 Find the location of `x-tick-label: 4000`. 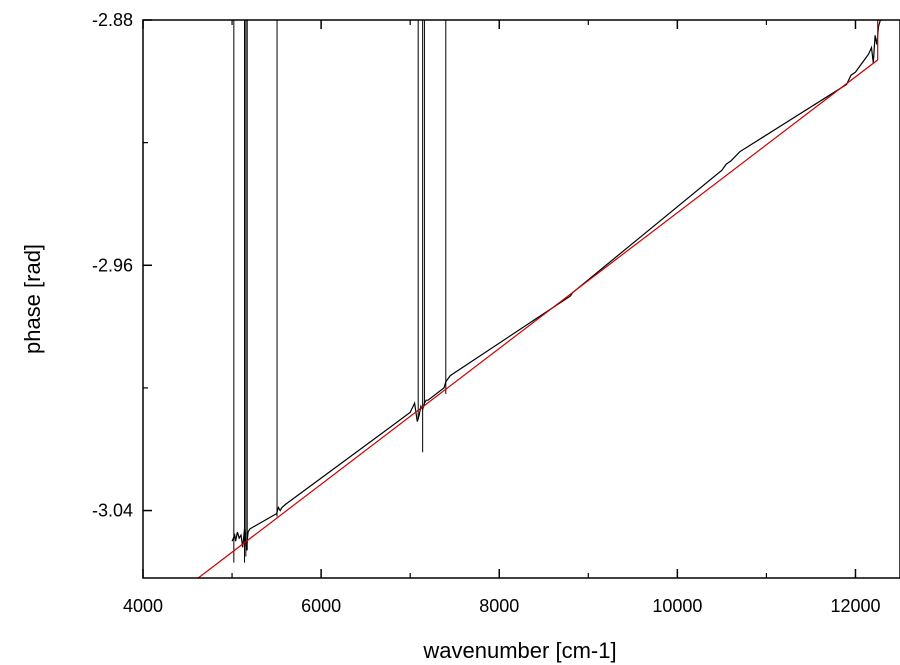

x-tick-label: 4000 is located at coordinates (143, 606).